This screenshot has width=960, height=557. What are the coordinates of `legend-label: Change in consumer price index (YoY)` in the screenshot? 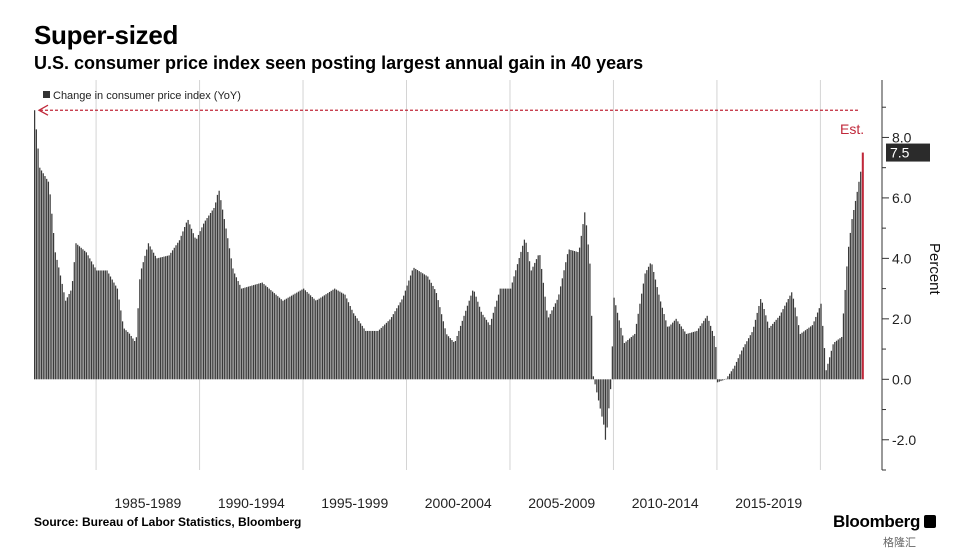 It's located at (147, 96).